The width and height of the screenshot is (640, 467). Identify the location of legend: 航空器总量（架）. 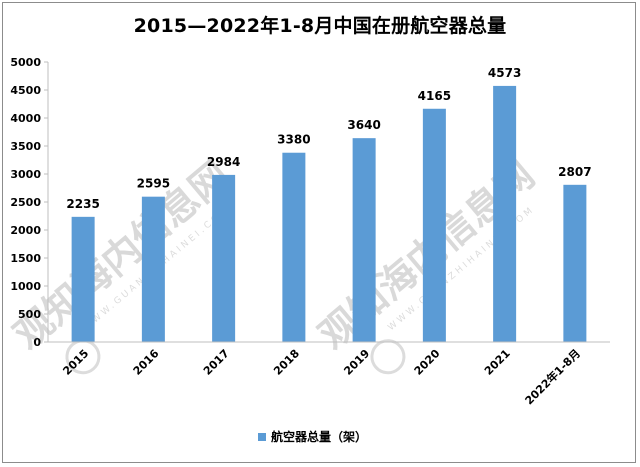
(312, 436).